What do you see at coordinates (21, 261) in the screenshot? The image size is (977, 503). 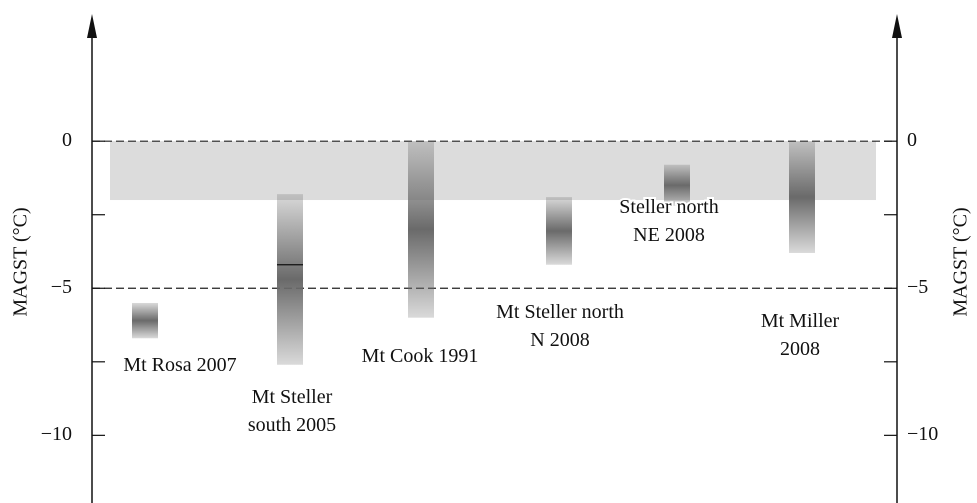 I see `y-axis-title: MAGST (°C)` at bounding box center [21, 261].